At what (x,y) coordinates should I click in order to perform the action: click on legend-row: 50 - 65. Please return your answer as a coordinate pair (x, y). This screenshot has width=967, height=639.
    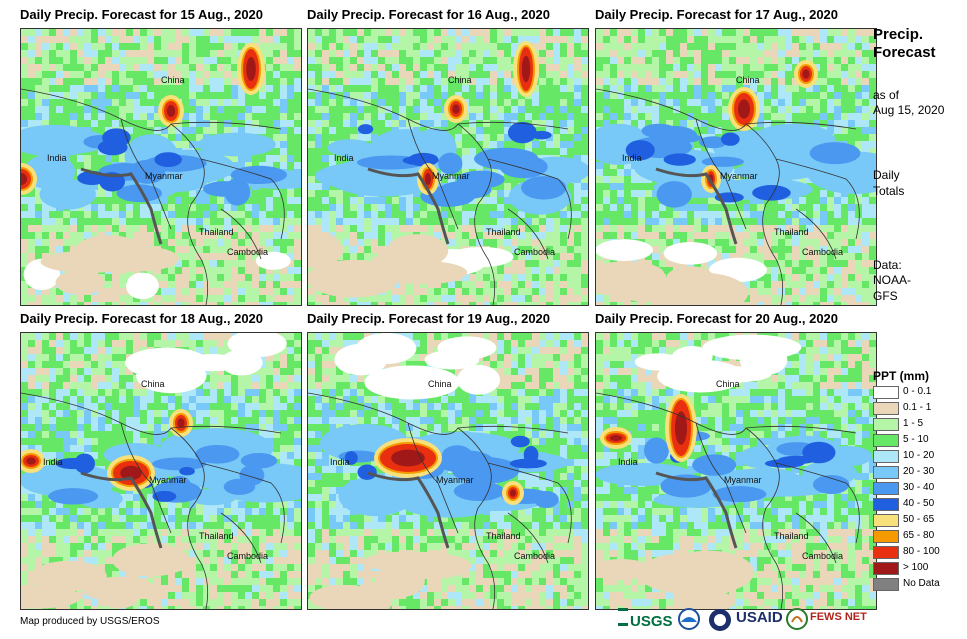
    Looking at the image, I should click on (920, 520).